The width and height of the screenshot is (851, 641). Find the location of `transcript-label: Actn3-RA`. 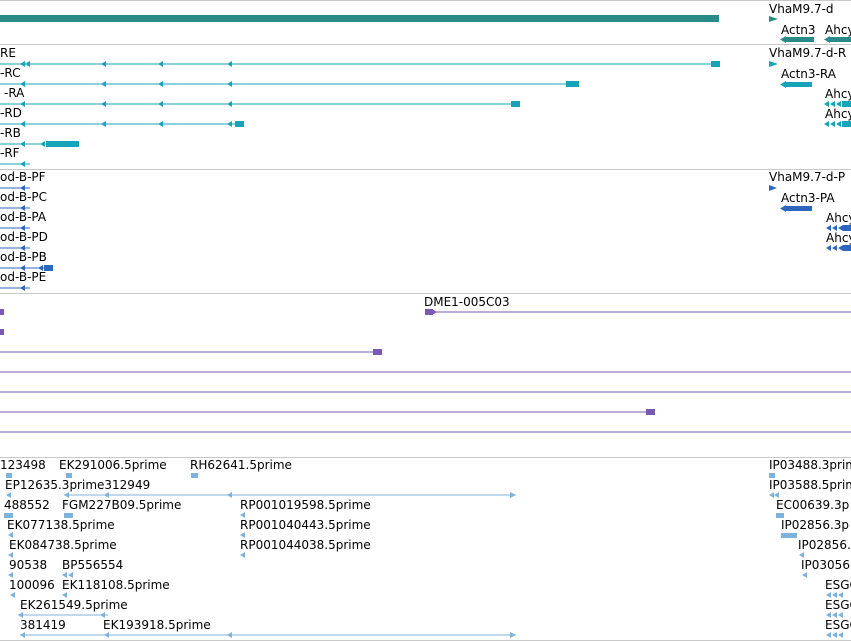

transcript-label: Actn3-RA is located at coordinates (808, 74).